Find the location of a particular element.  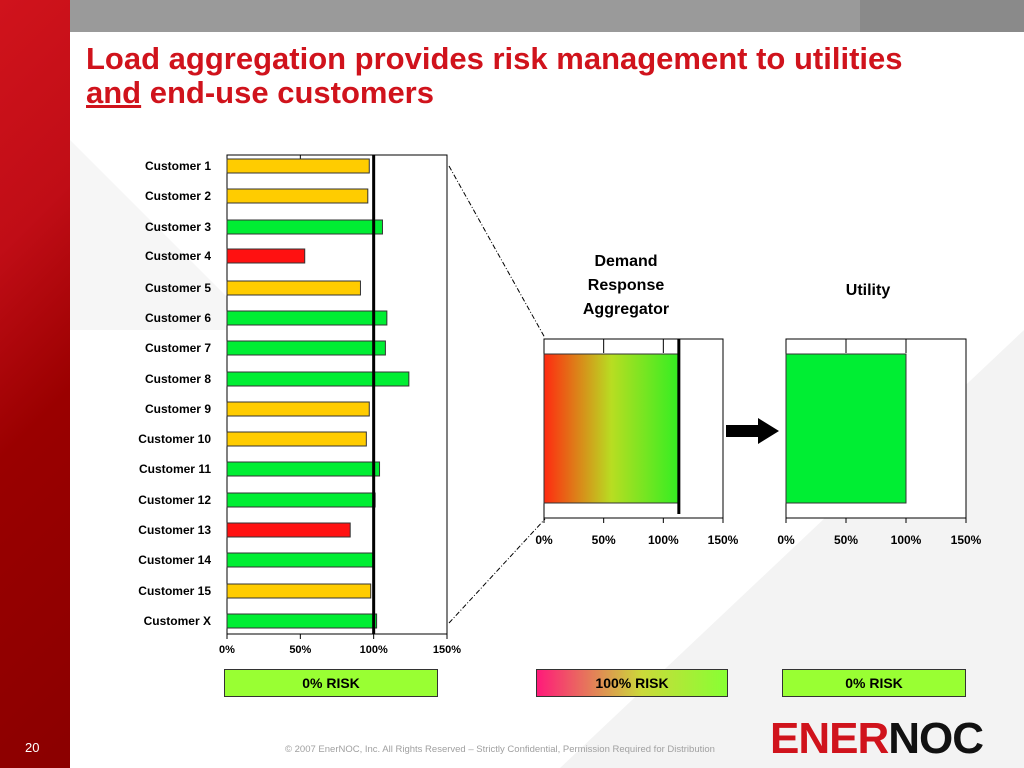

customer-label: Customer 12 is located at coordinates (174, 500).